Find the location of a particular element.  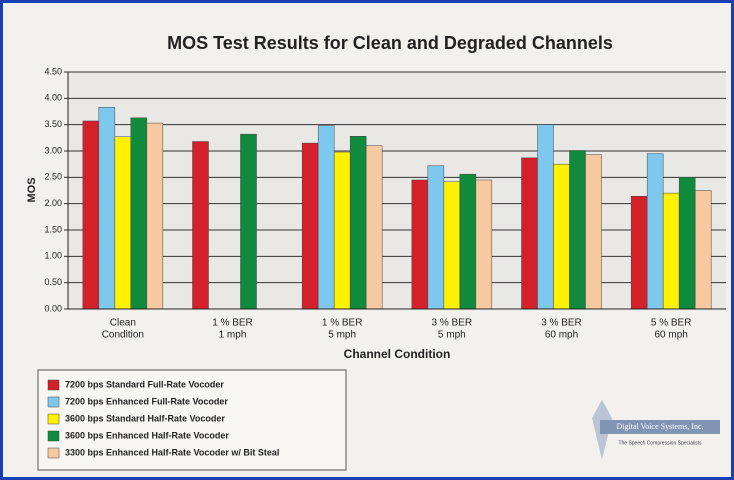

x-tick-label: Clean is located at coordinates (123, 323).